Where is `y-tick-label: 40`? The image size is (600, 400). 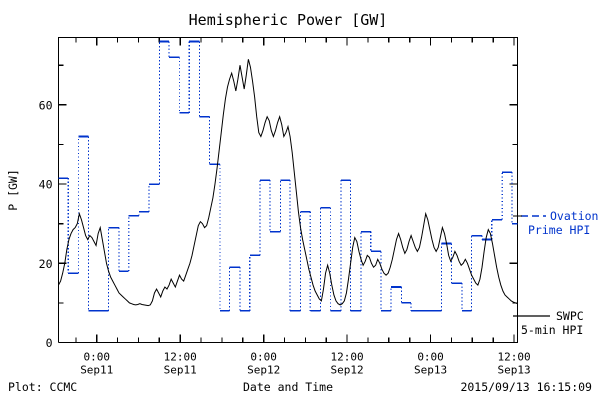 y-tick-label: 40 is located at coordinates (46, 185).